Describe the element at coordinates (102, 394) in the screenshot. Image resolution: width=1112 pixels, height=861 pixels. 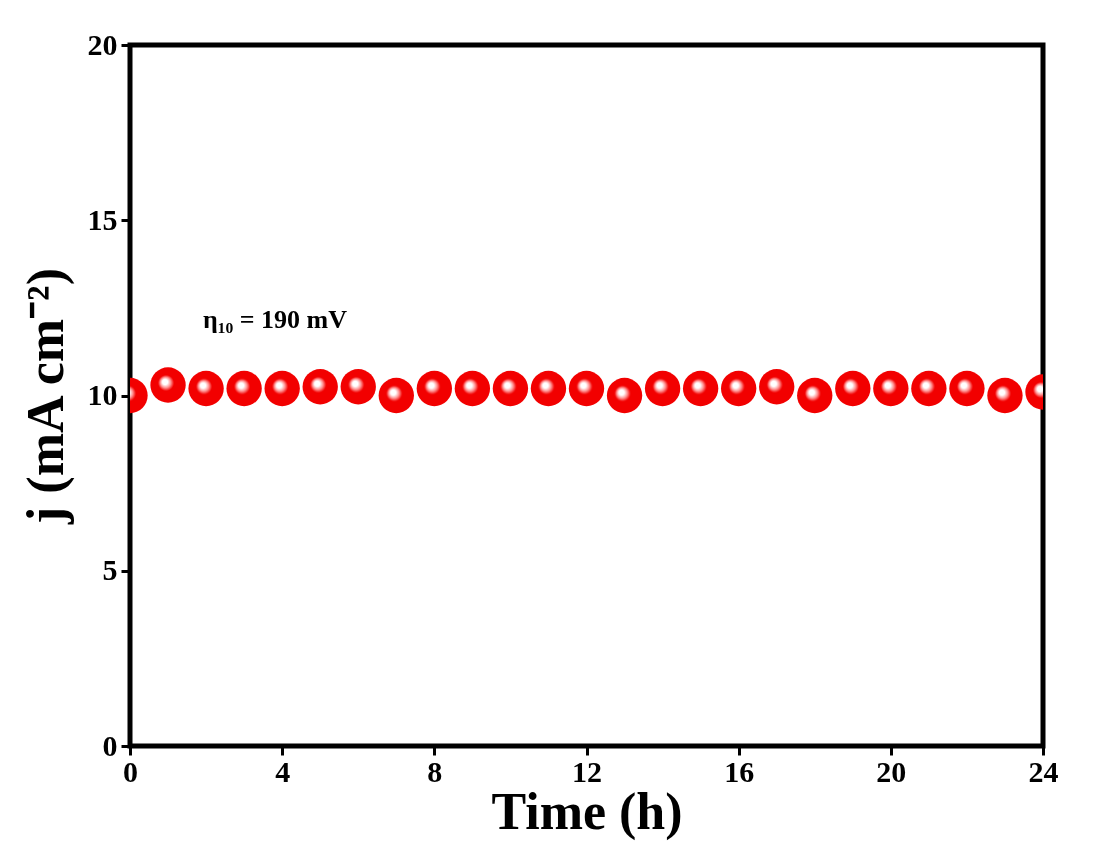
I see `y-tick-label: 10` at that location.